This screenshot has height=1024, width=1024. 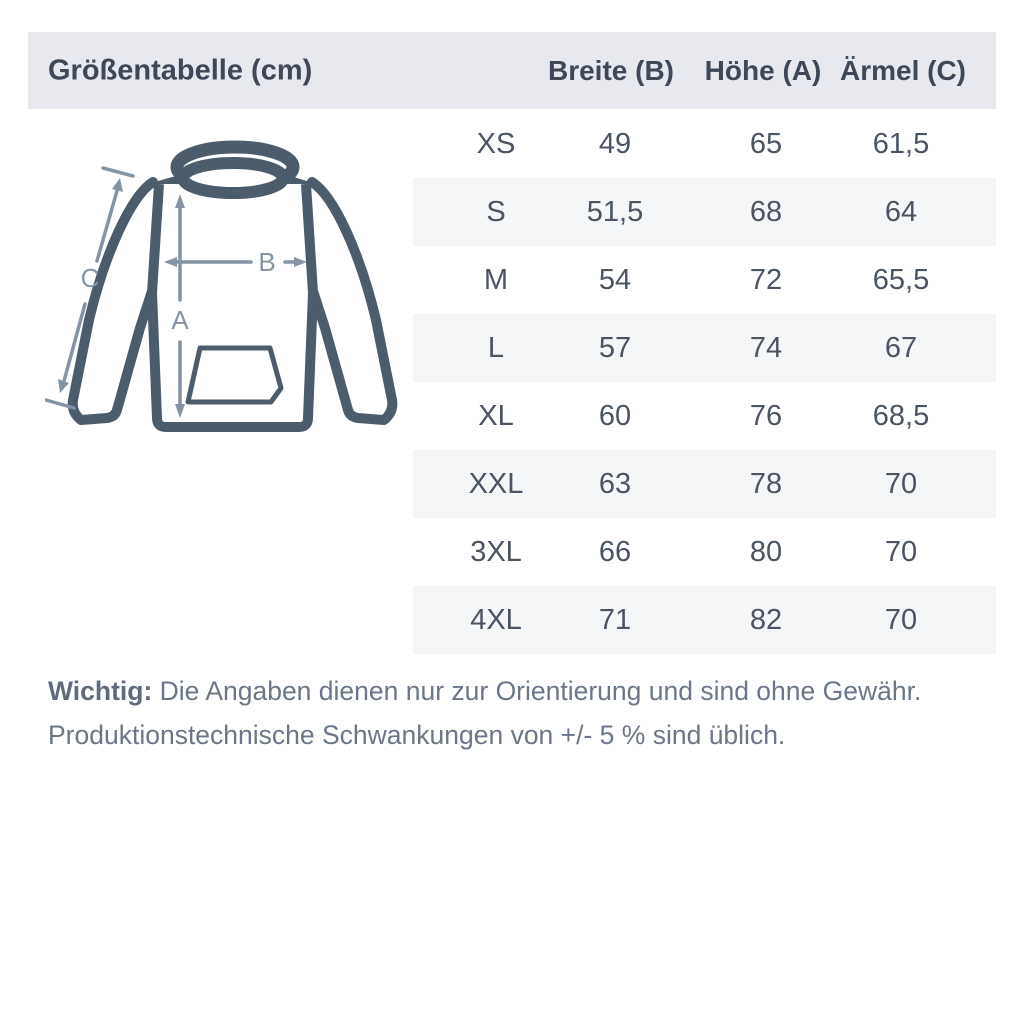 What do you see at coordinates (352, 301) in the screenshot?
I see `hoodie-right-sleeve` at bounding box center [352, 301].